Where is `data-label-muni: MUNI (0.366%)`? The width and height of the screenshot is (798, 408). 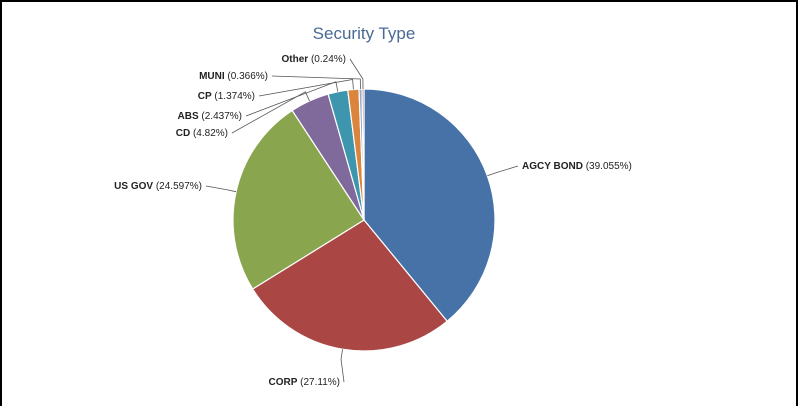 data-label-muni: MUNI (0.366%) is located at coordinates (233, 76).